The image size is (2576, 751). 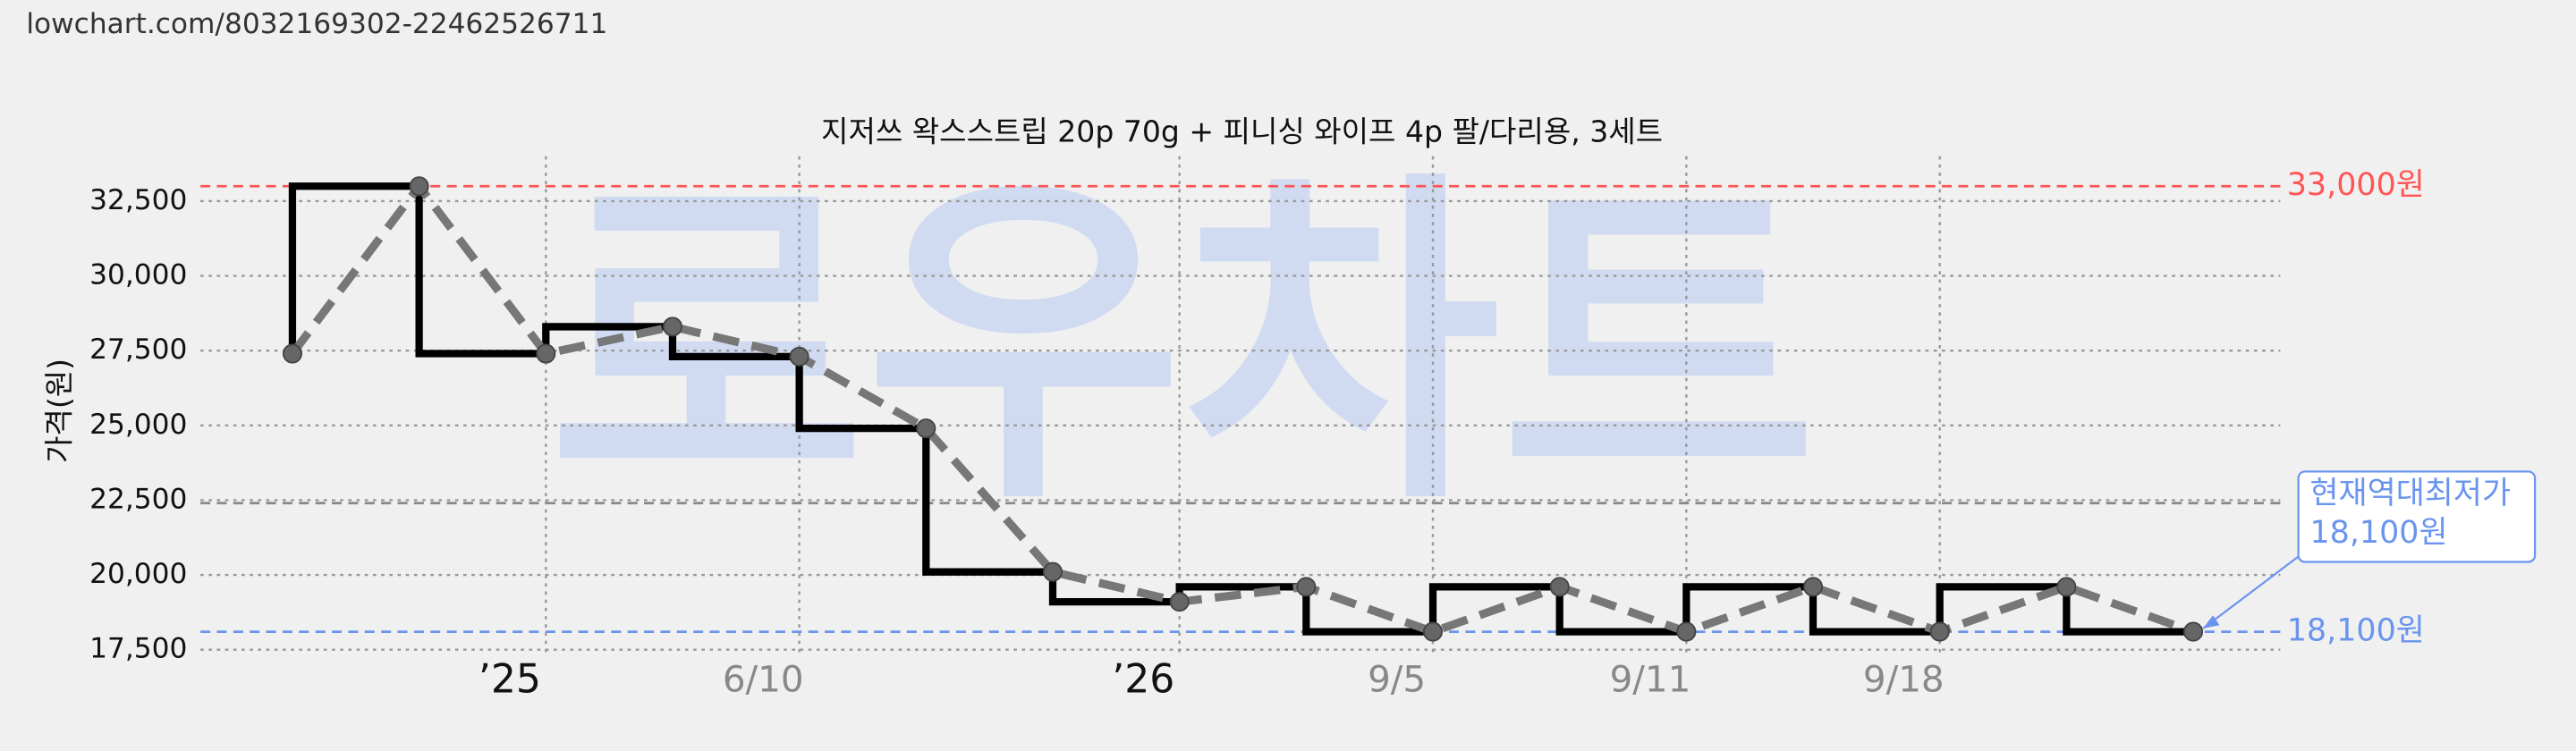 What do you see at coordinates (2410, 493) in the screenshot?
I see `annotation-text: 현재역대최저가` at bounding box center [2410, 493].